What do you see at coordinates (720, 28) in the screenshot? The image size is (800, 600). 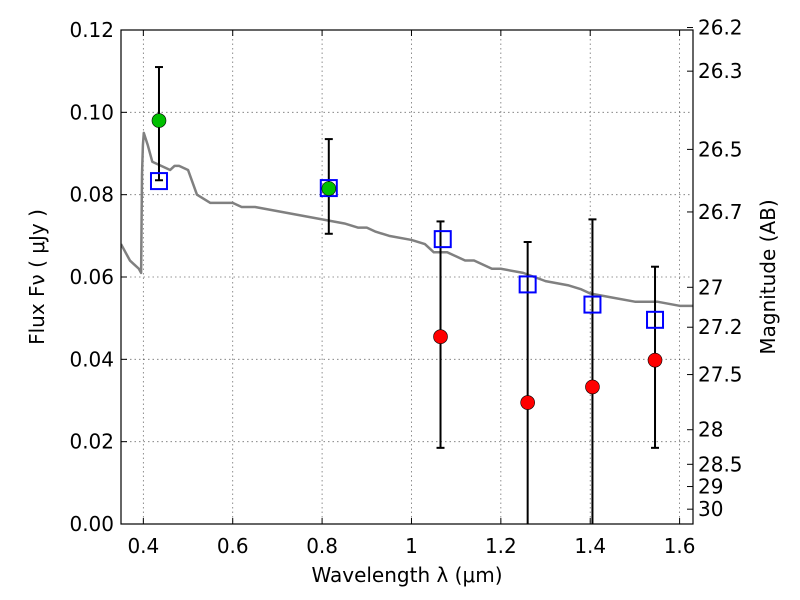 I see `right-tick-label: 26.2` at bounding box center [720, 28].